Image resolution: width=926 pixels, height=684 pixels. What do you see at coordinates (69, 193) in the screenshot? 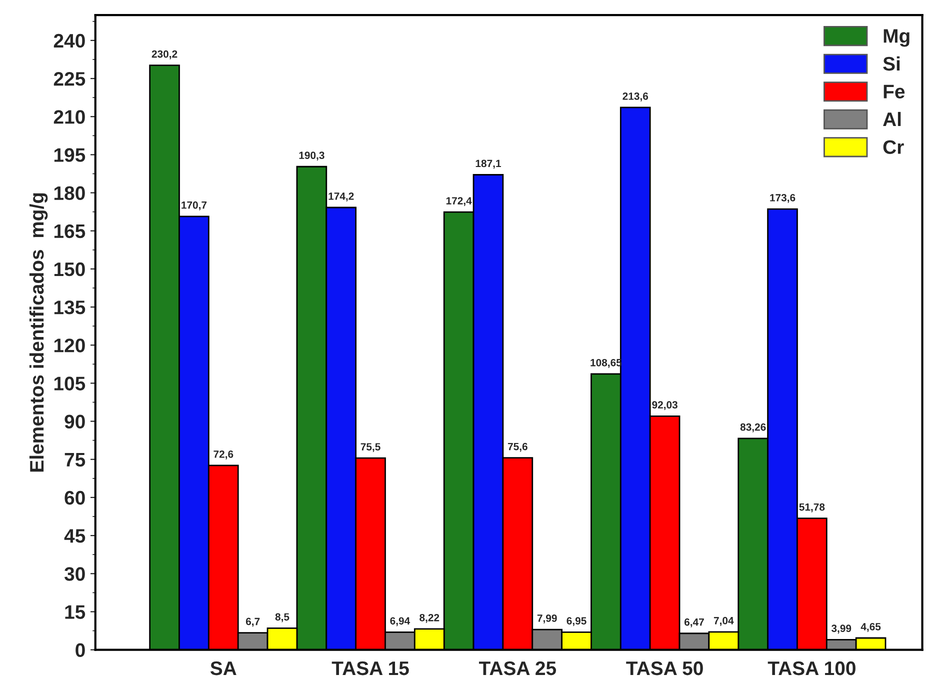
I see `y-tick-label: 180` at bounding box center [69, 193].